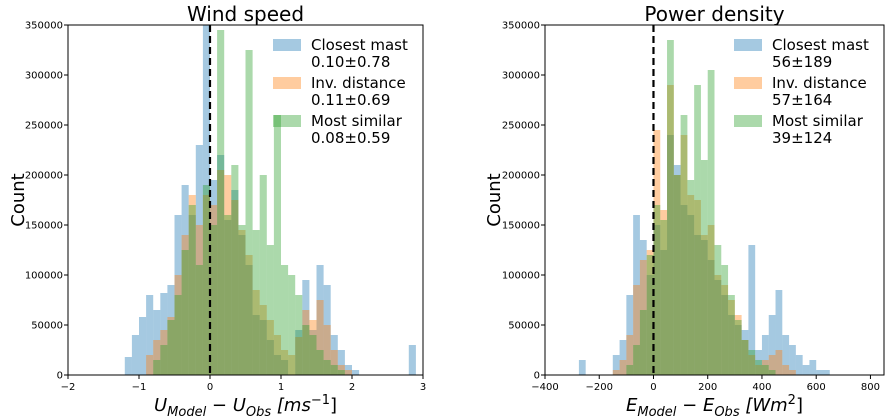 Image resolution: width=886 pixels, height=419 pixels. I want to click on x-tick-label: 3, so click(423, 387).